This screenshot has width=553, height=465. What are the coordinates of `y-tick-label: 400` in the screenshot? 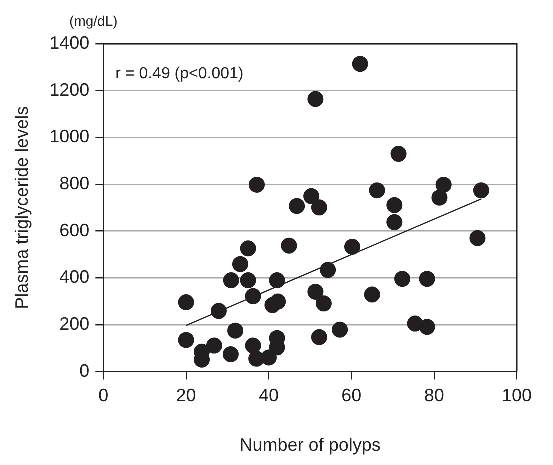 It's located at (75, 277).